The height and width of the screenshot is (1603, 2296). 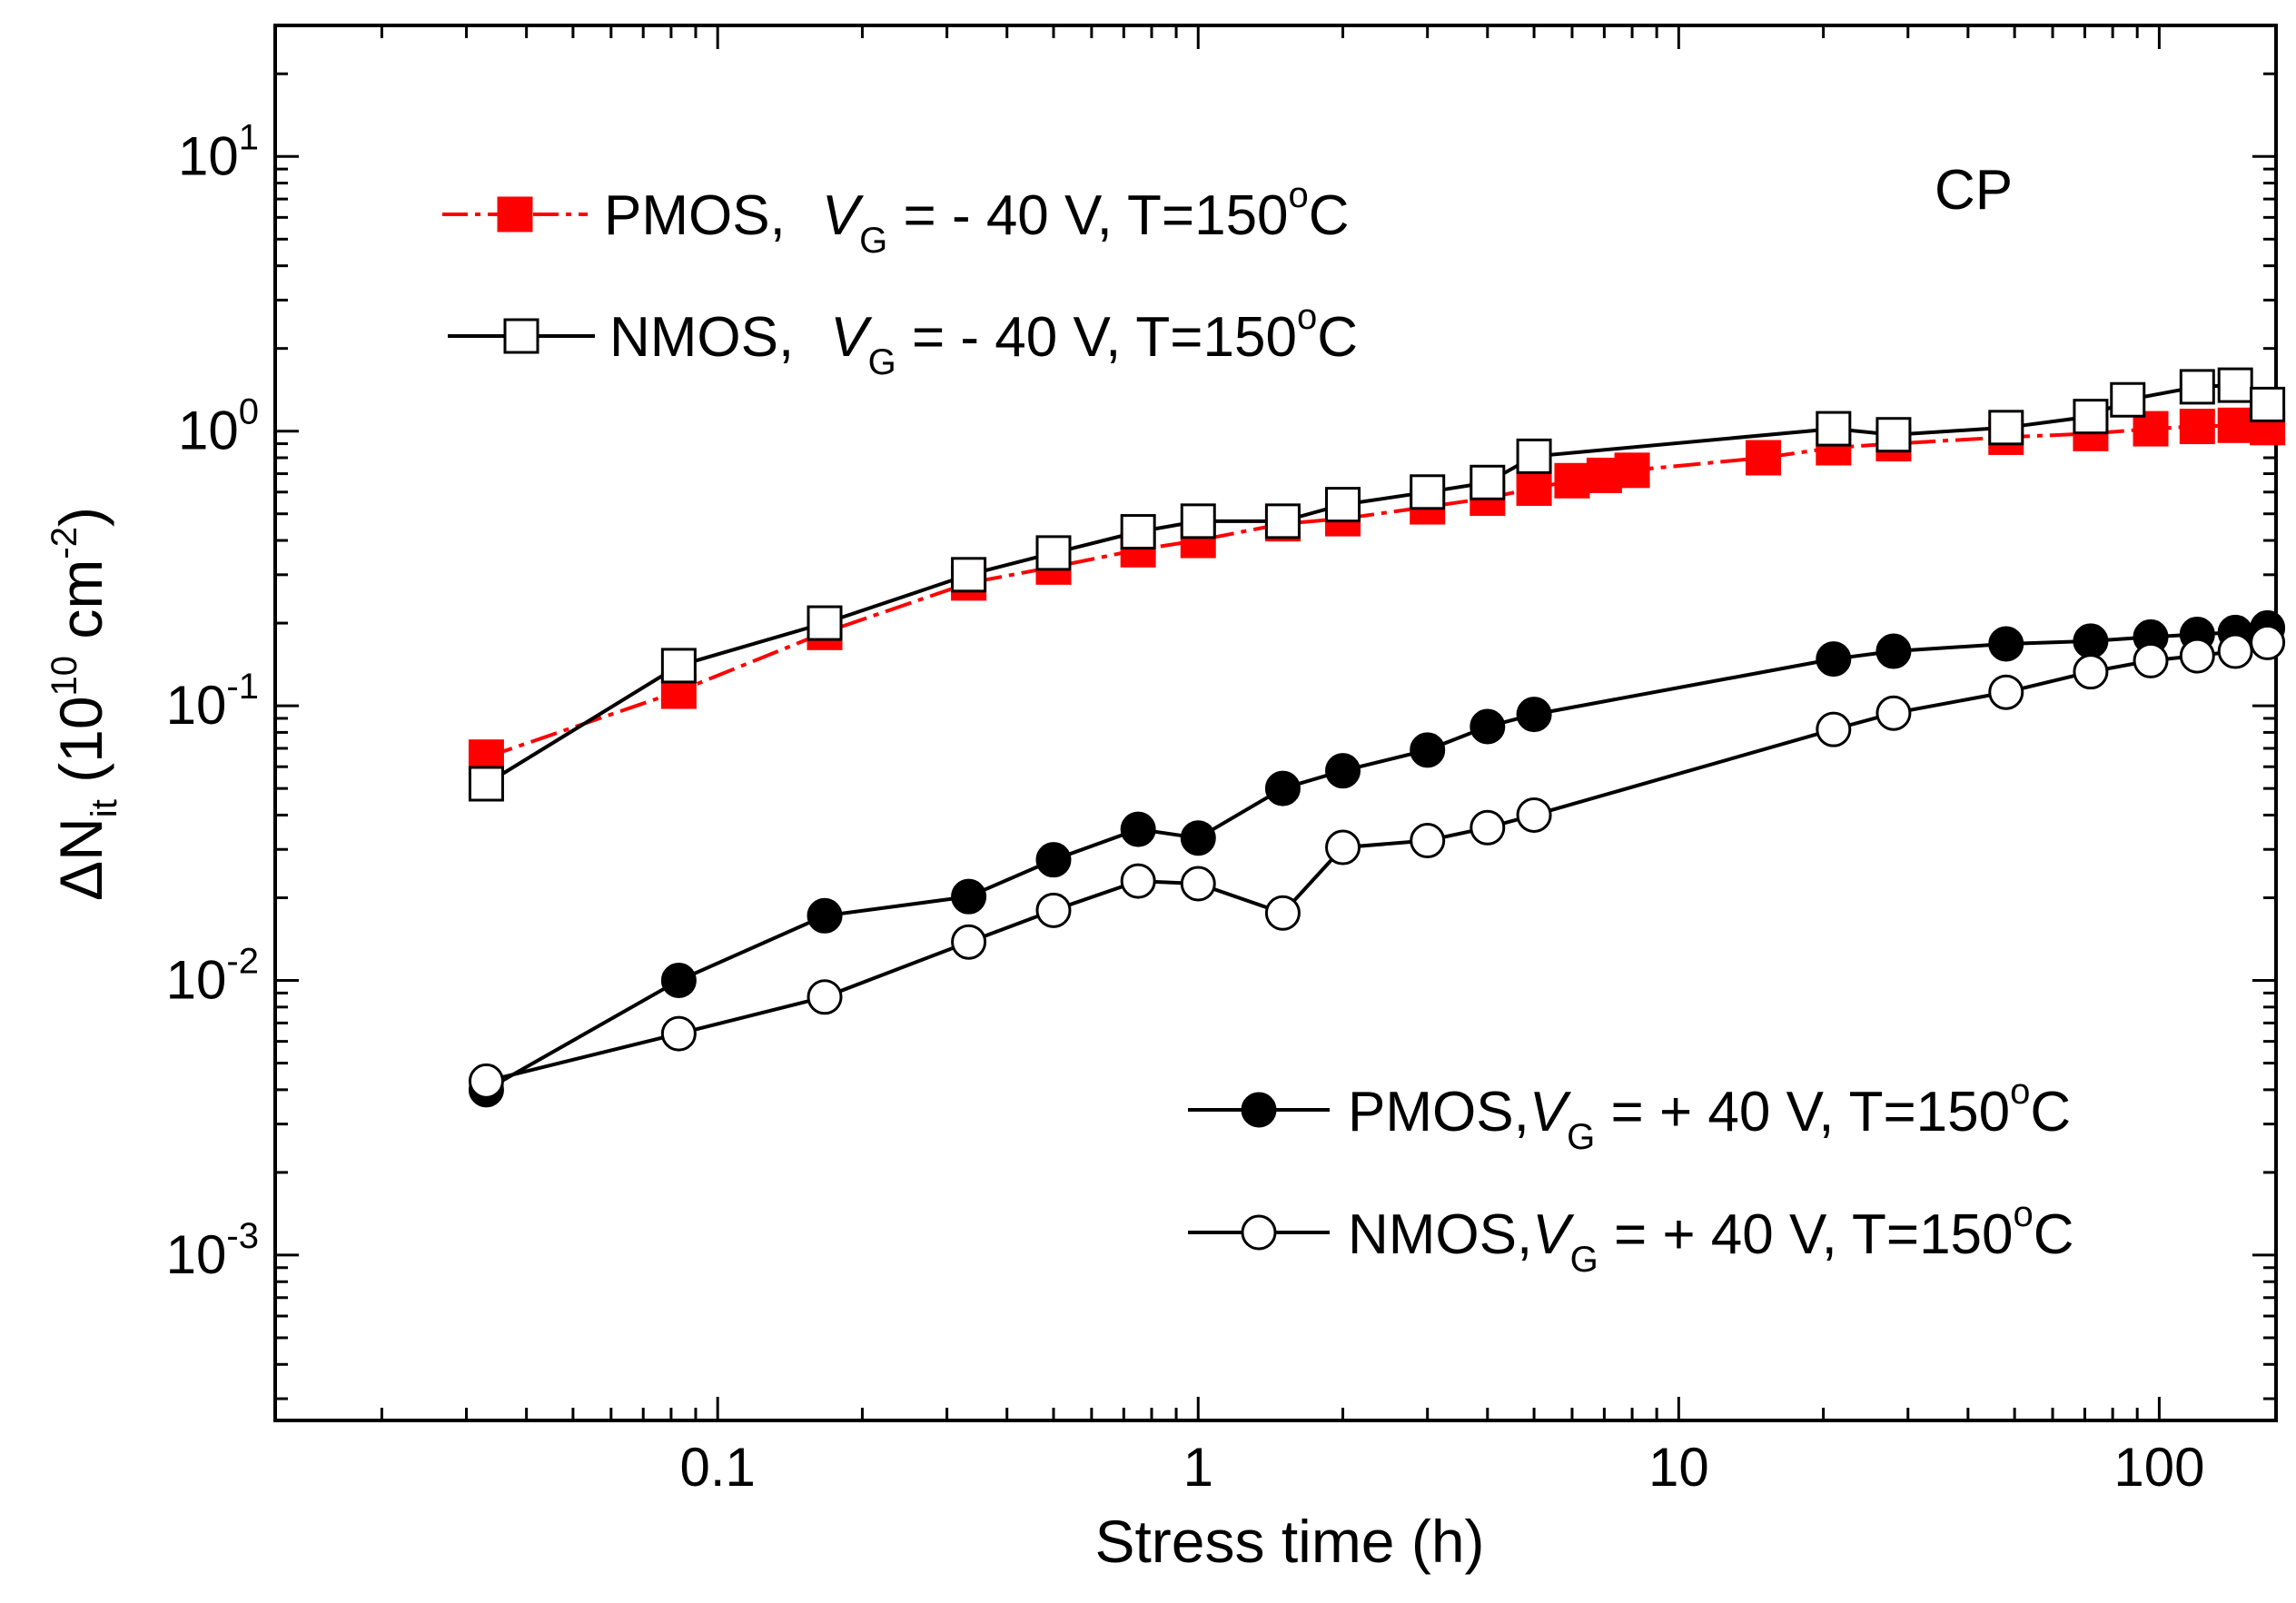 I want to click on legend-device: PMOS,, so click(x=695, y=215).